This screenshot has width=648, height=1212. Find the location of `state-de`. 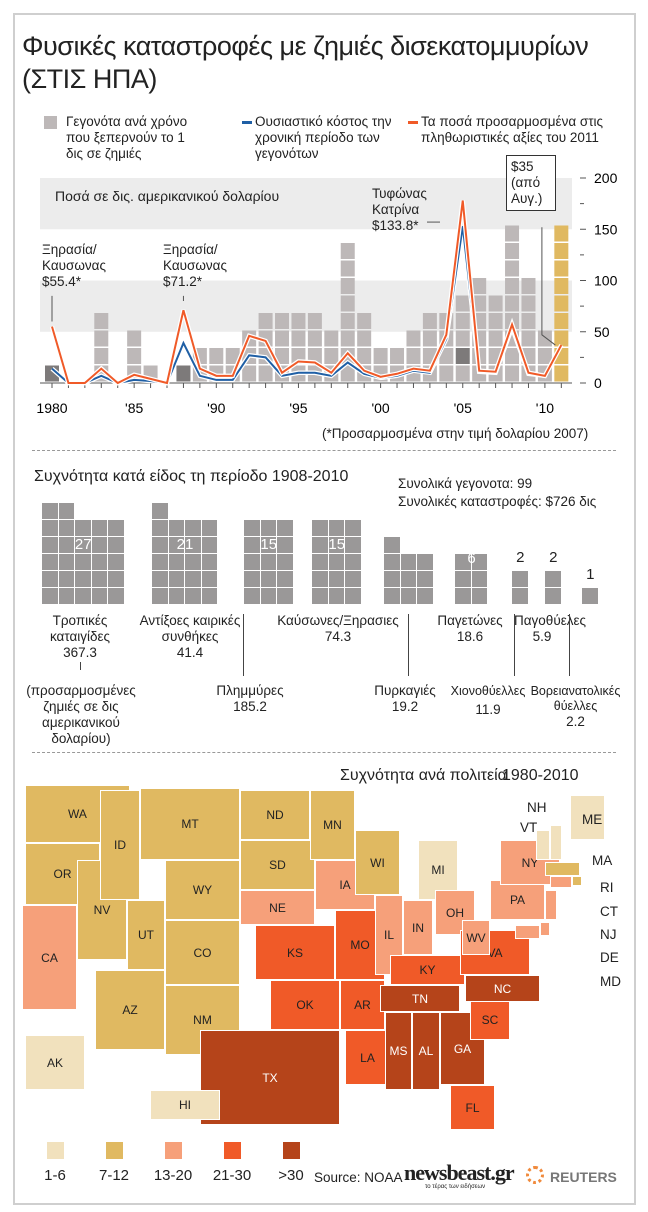

state-de is located at coordinates (545, 929).